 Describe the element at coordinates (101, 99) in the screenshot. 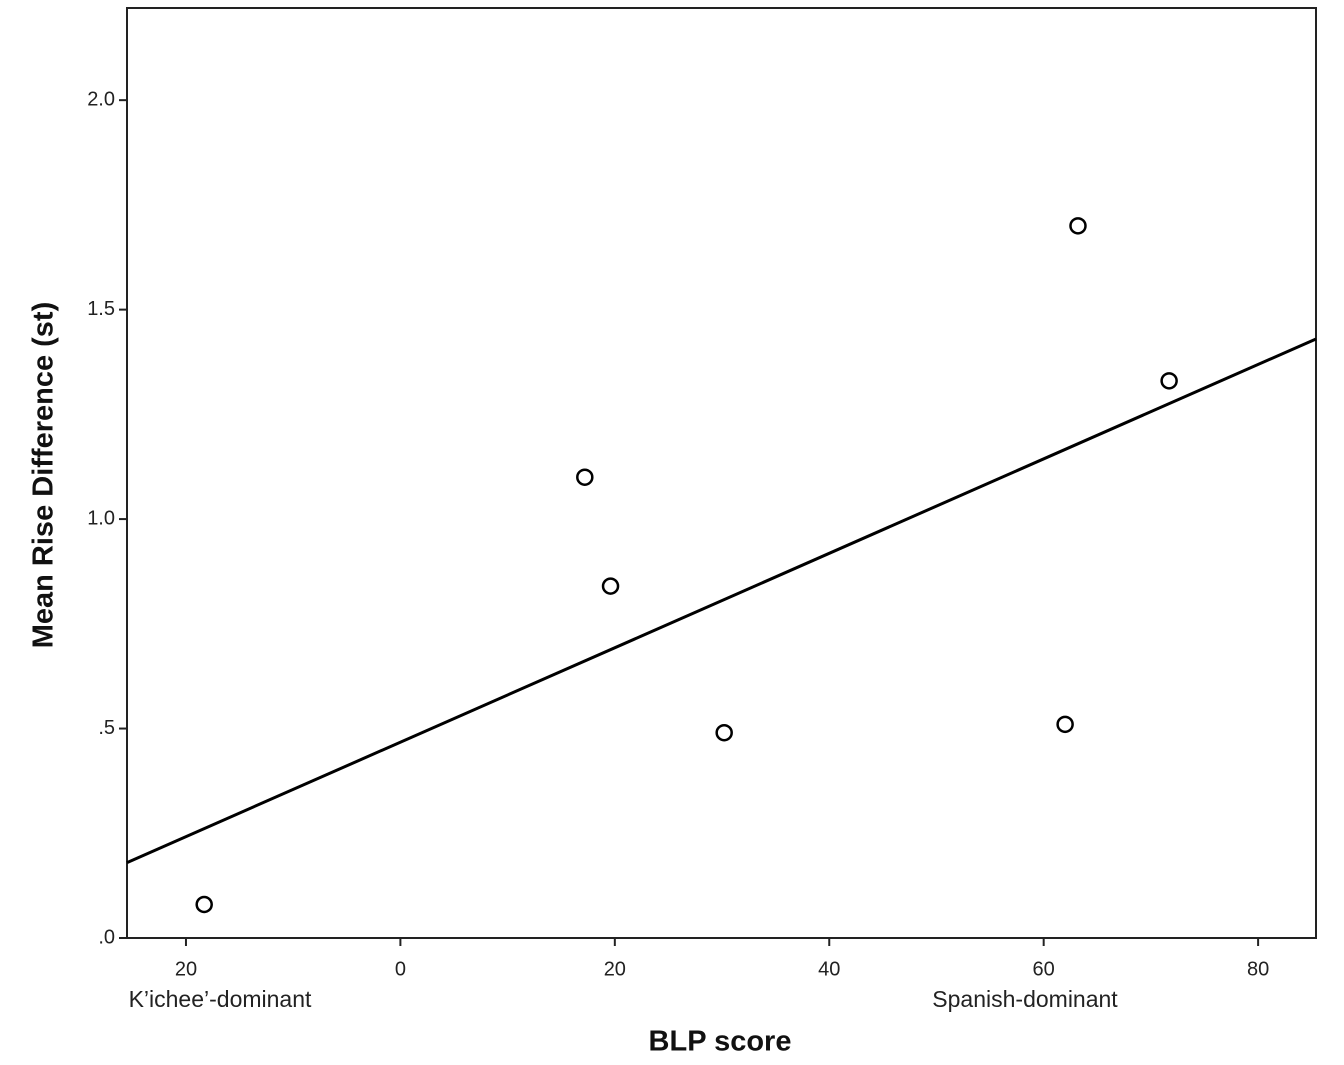

I see `y-tick-label: 2.0` at that location.